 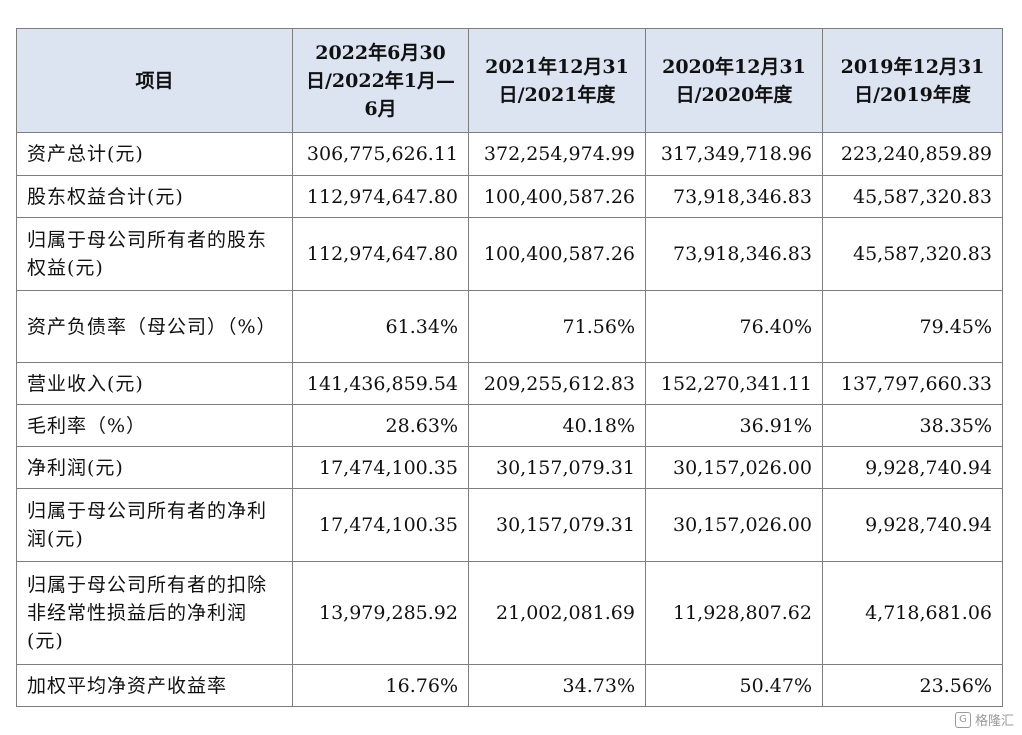 What do you see at coordinates (557, 425) in the screenshot?
I see `cell-value: 40.18%` at bounding box center [557, 425].